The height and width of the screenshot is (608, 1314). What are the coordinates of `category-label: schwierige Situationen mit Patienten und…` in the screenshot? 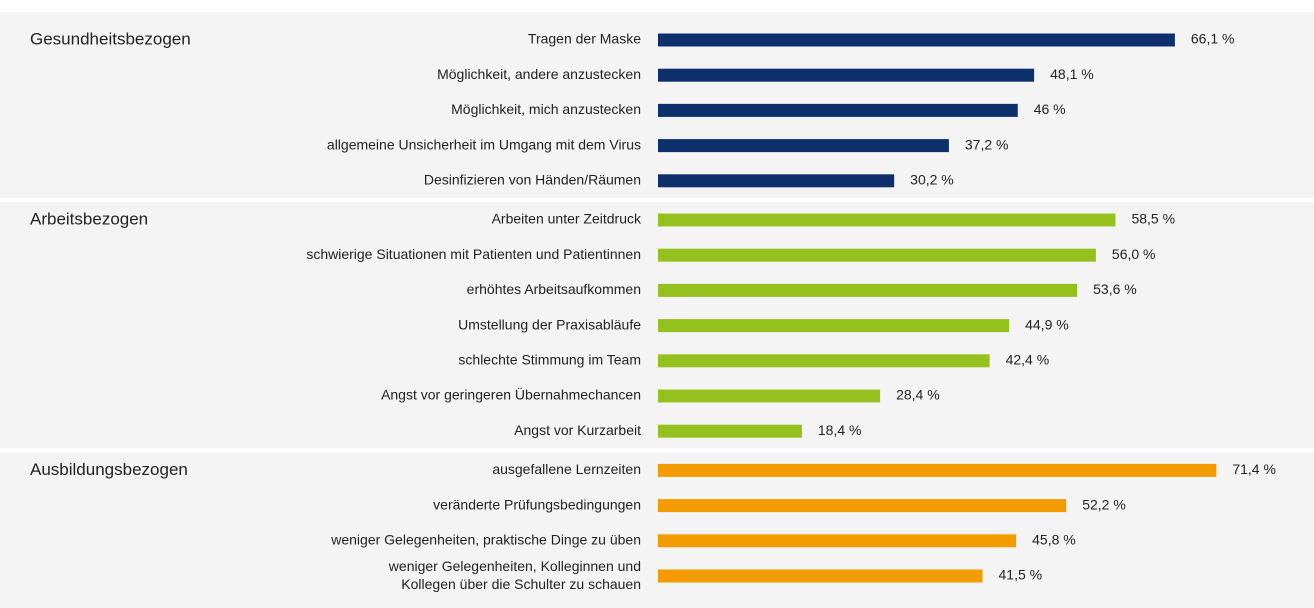 It's located at (473, 254).